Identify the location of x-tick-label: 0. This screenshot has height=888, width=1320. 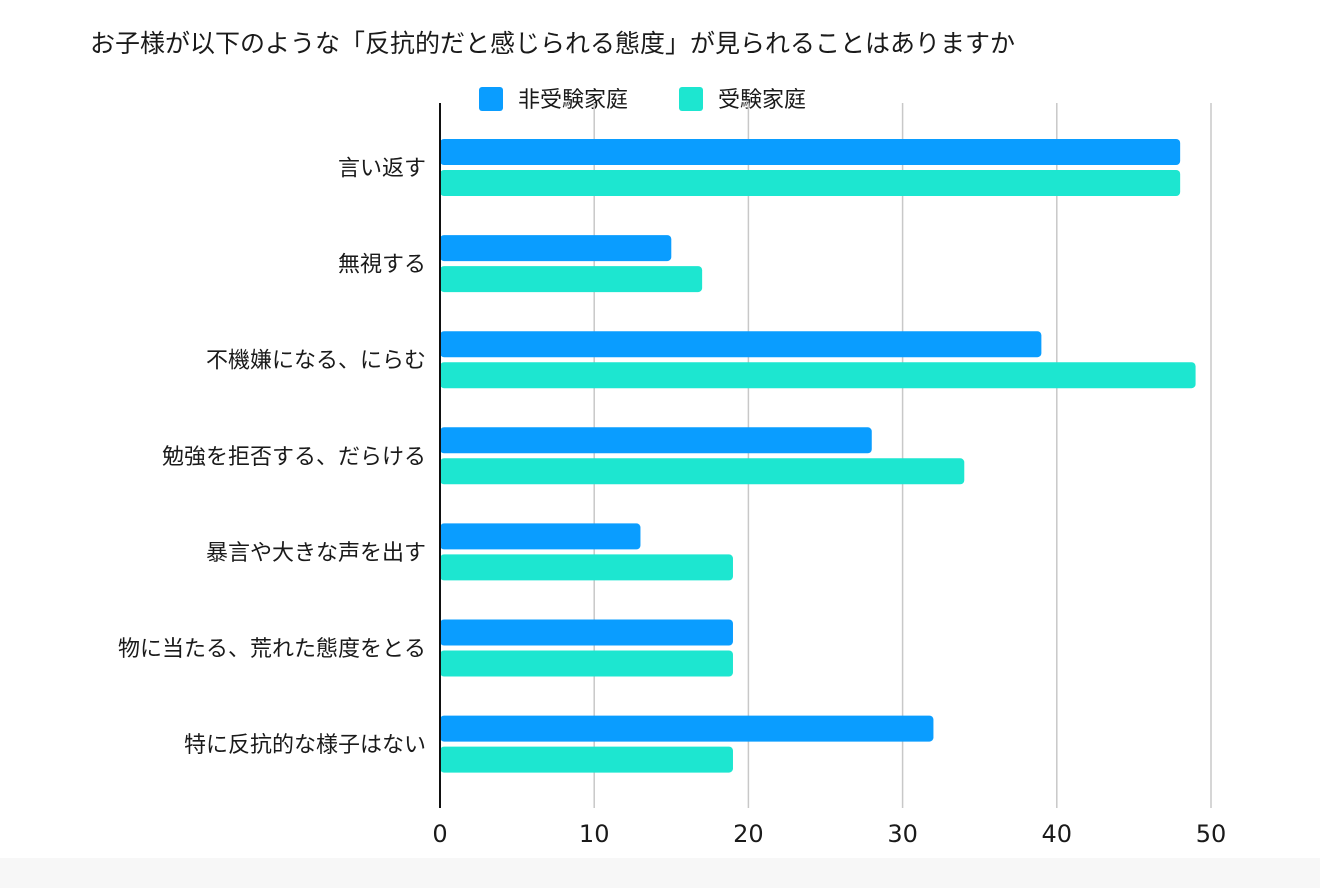
(439, 834).